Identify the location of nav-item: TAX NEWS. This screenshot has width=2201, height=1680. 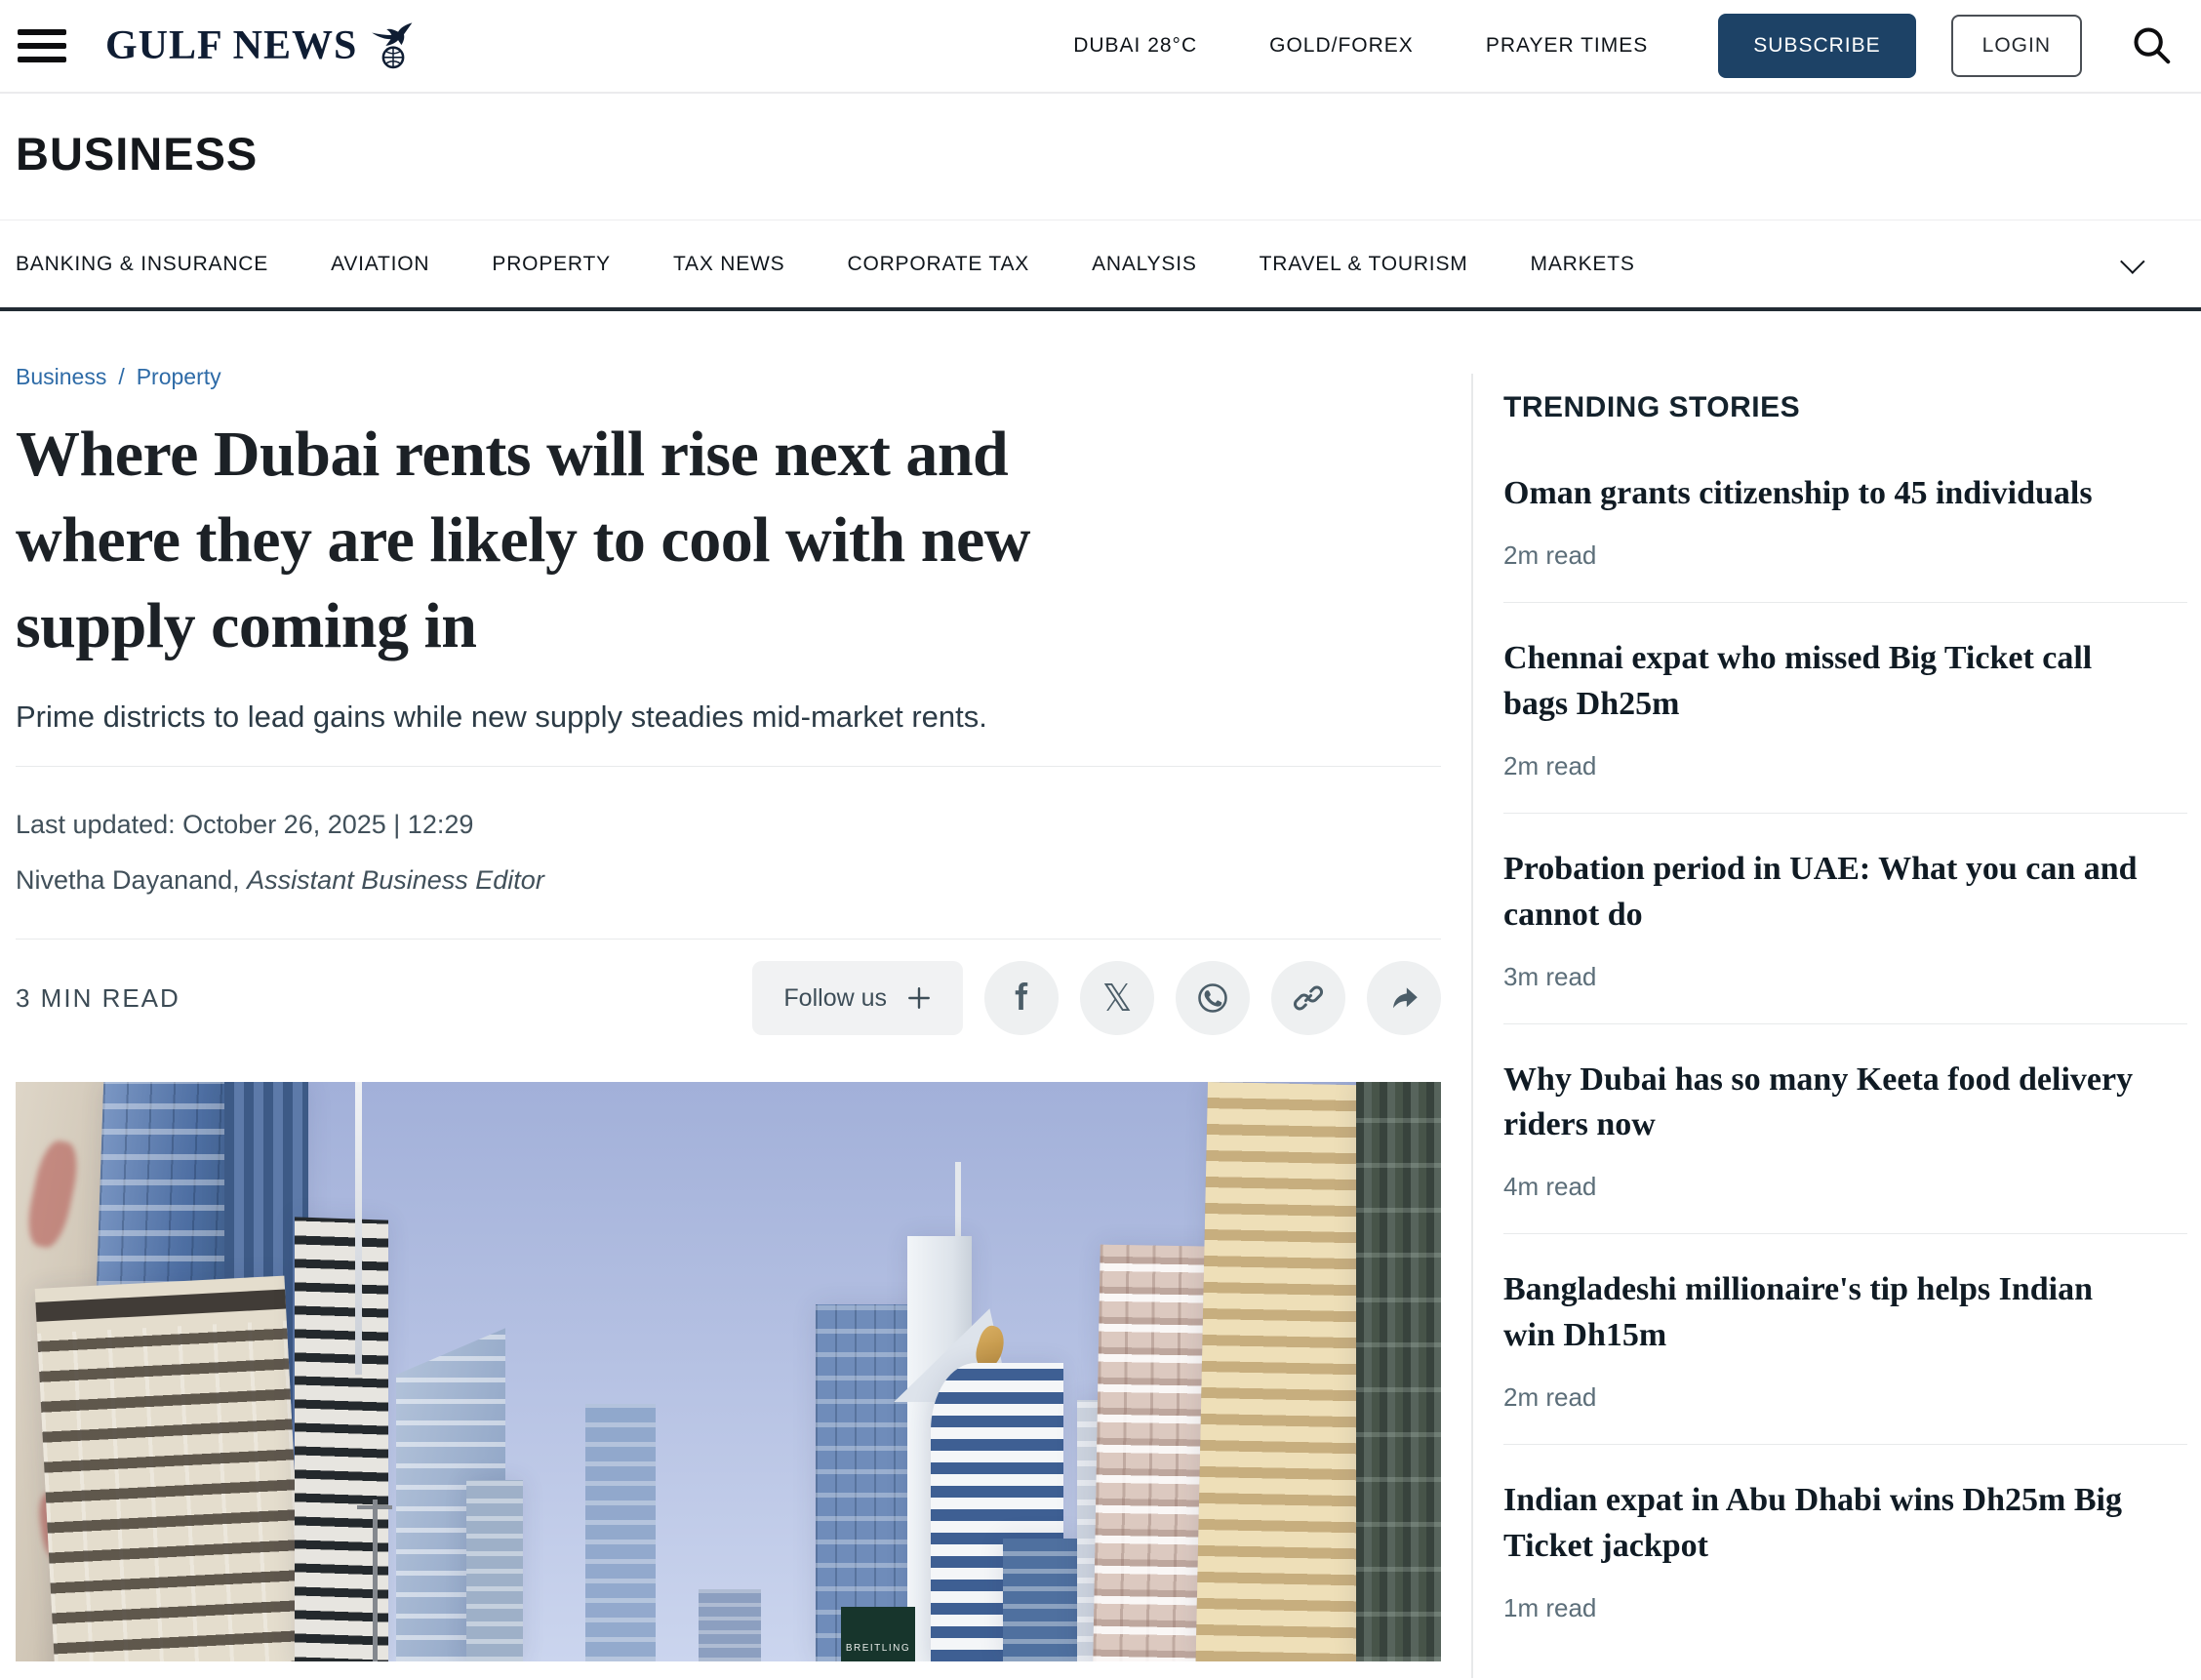
(728, 263).